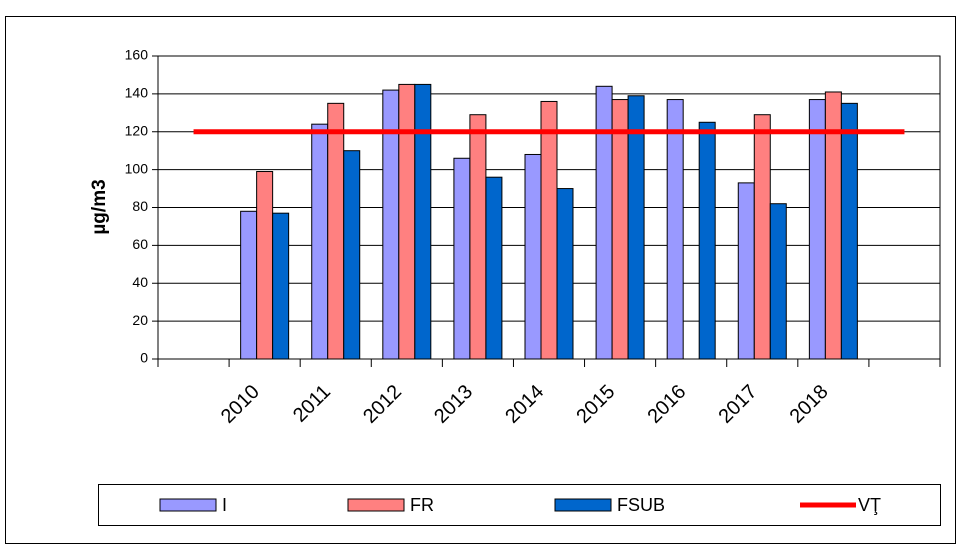  What do you see at coordinates (137, 130) in the screenshot?
I see `y-tick-label: 120` at bounding box center [137, 130].